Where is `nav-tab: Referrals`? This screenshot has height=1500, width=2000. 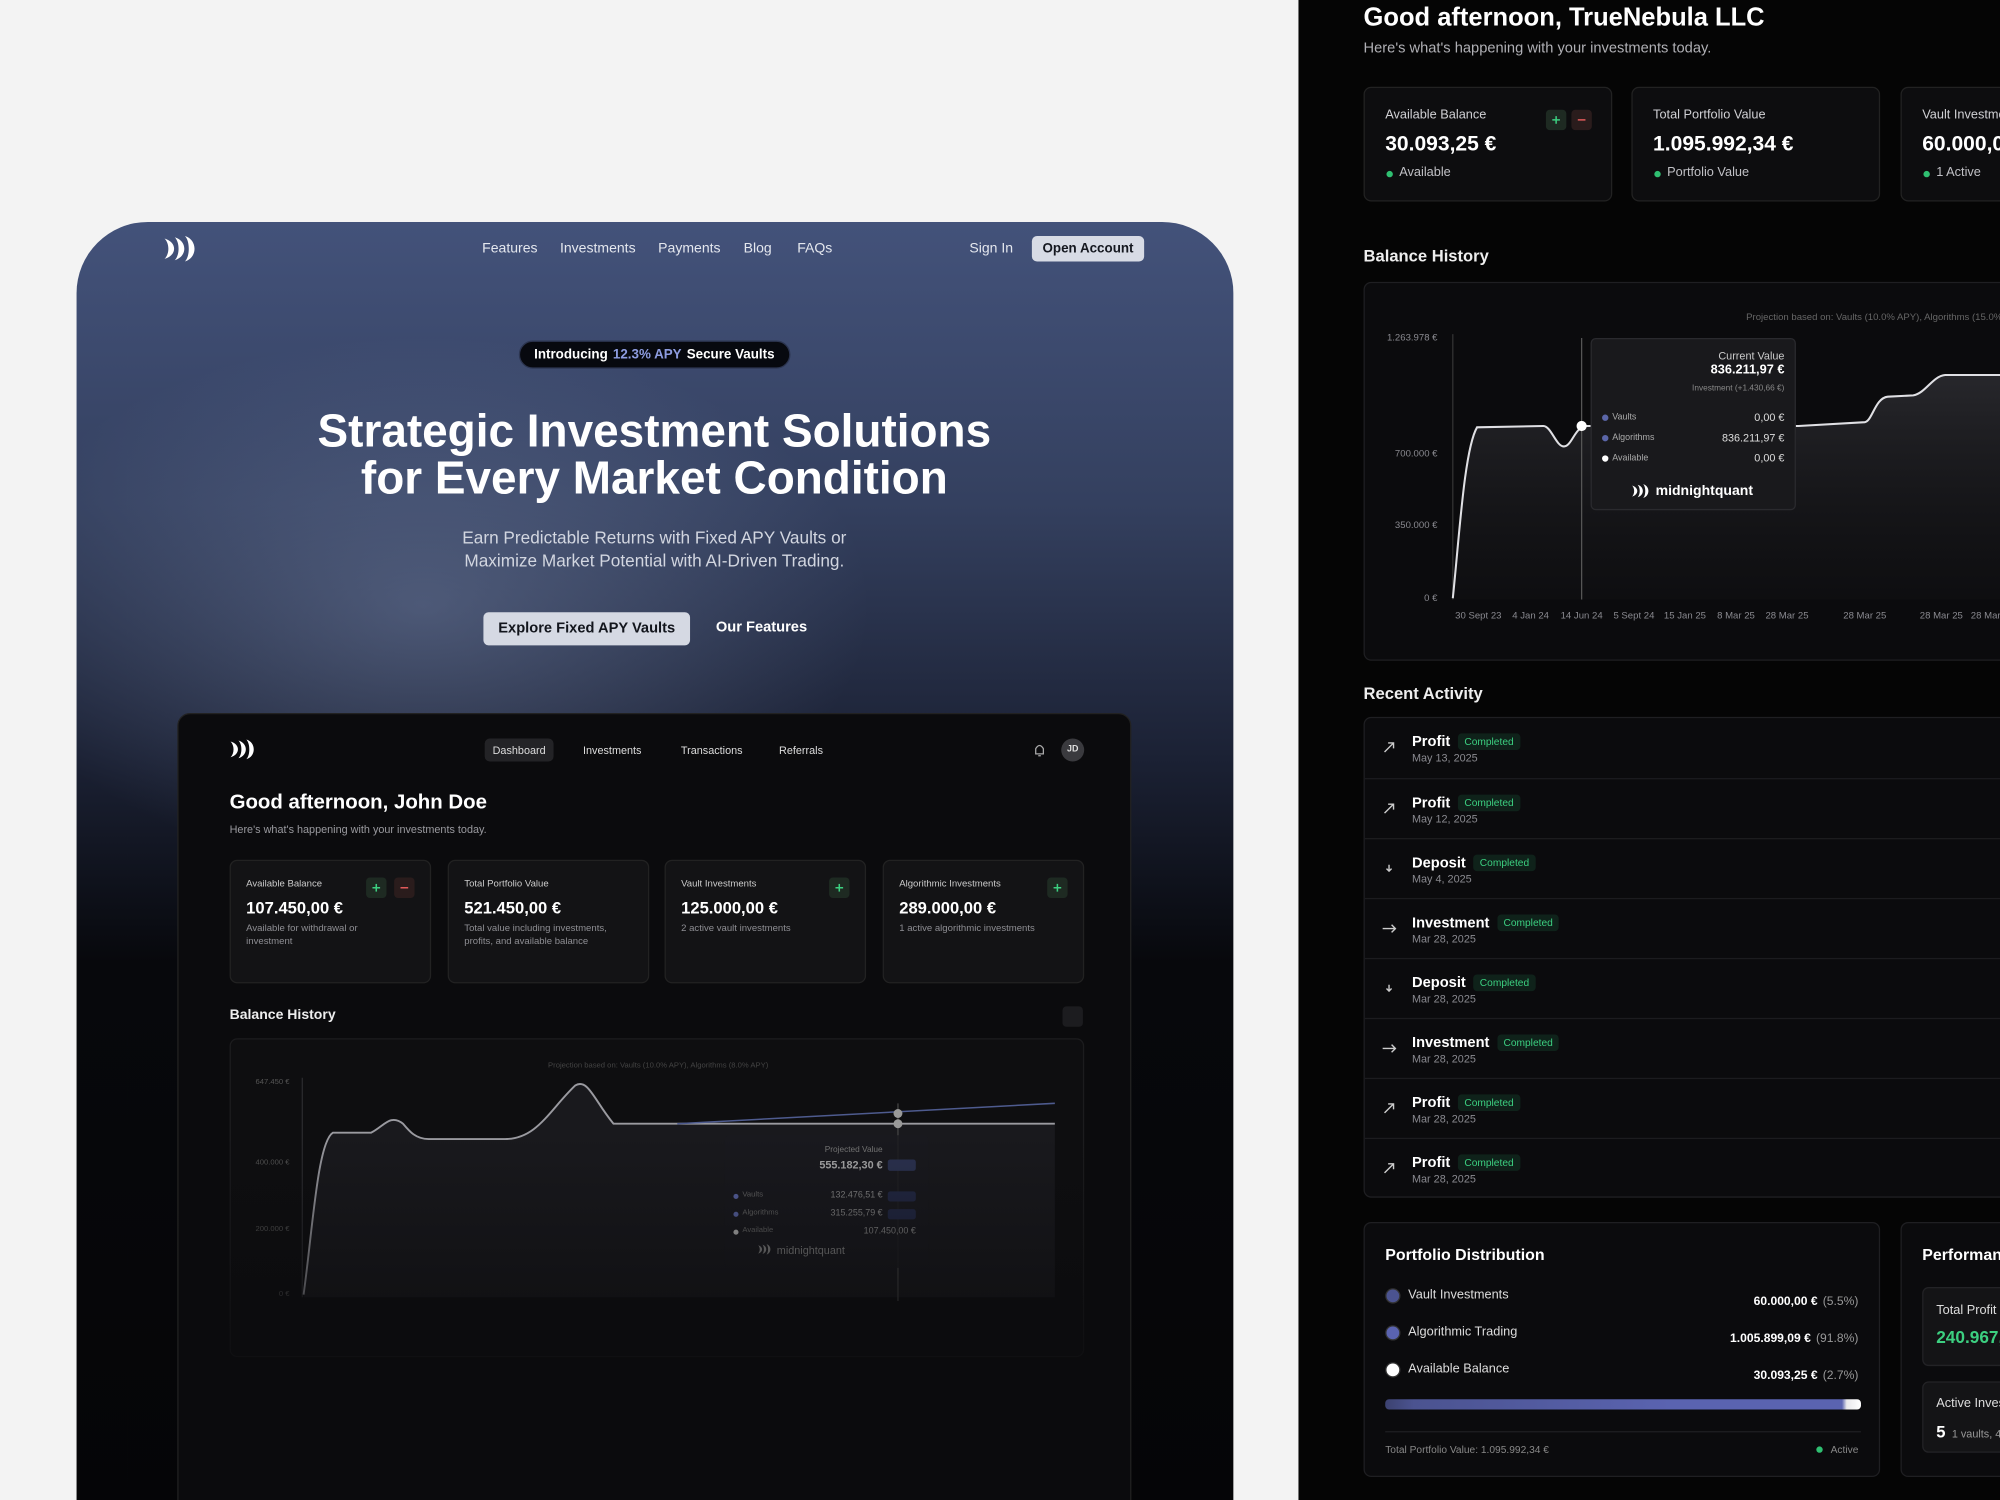
nav-tab: Referrals is located at coordinates (801, 750).